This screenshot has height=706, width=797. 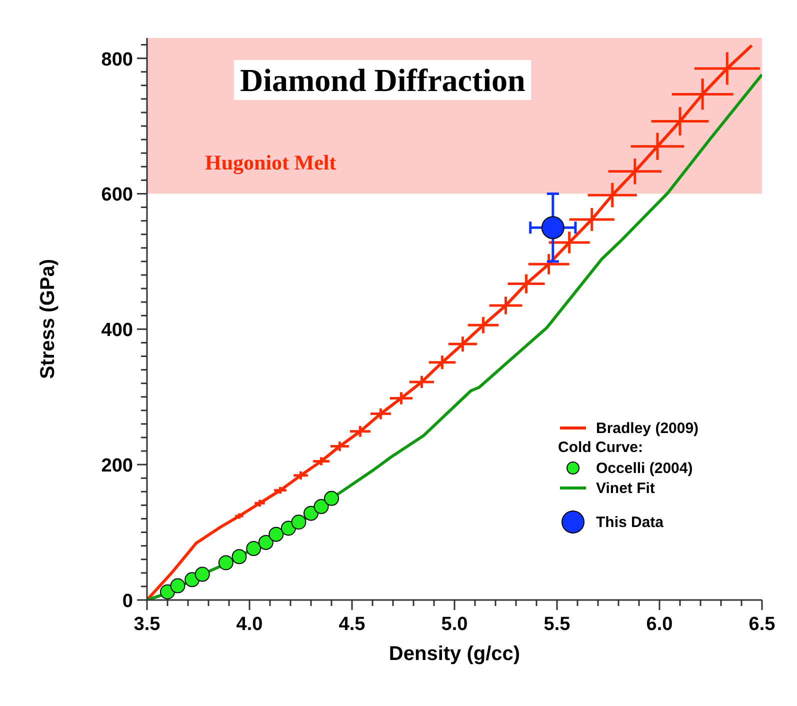 What do you see at coordinates (48, 319) in the screenshot?
I see `y-axis-title: Stress (GPa)` at bounding box center [48, 319].